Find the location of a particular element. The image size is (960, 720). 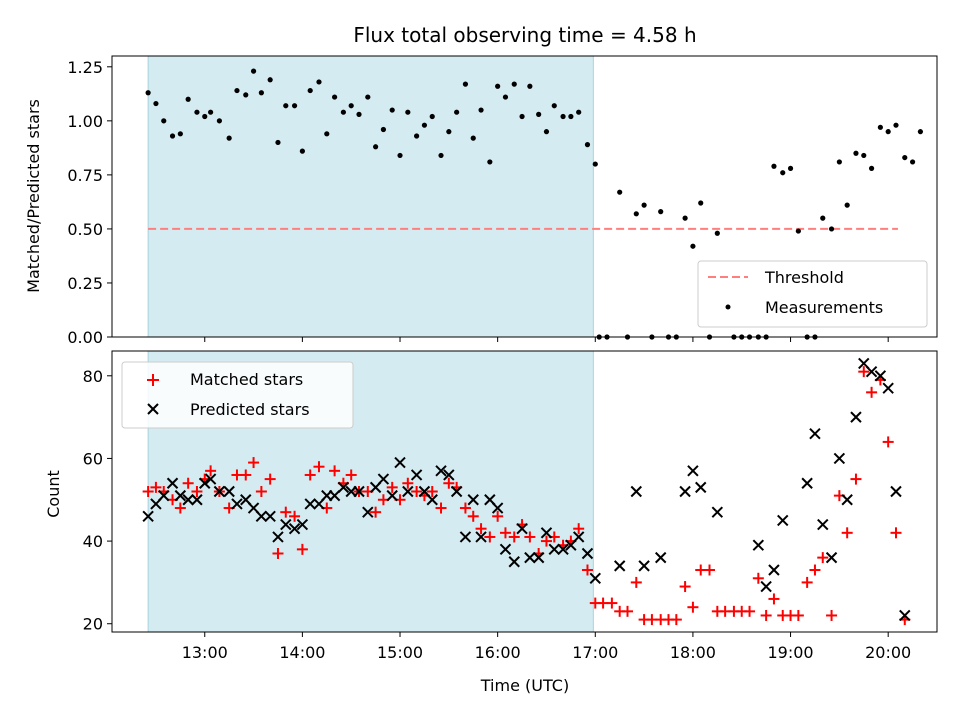

bottom-y-axis-label: Count is located at coordinates (53, 494).